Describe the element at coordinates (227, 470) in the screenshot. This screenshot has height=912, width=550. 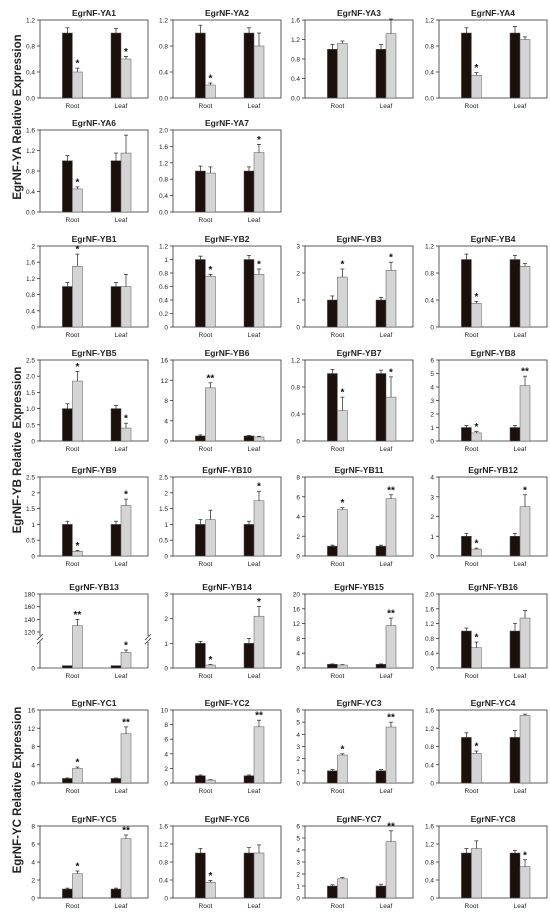
I see `chart-title: EgrNF-YB10` at that location.